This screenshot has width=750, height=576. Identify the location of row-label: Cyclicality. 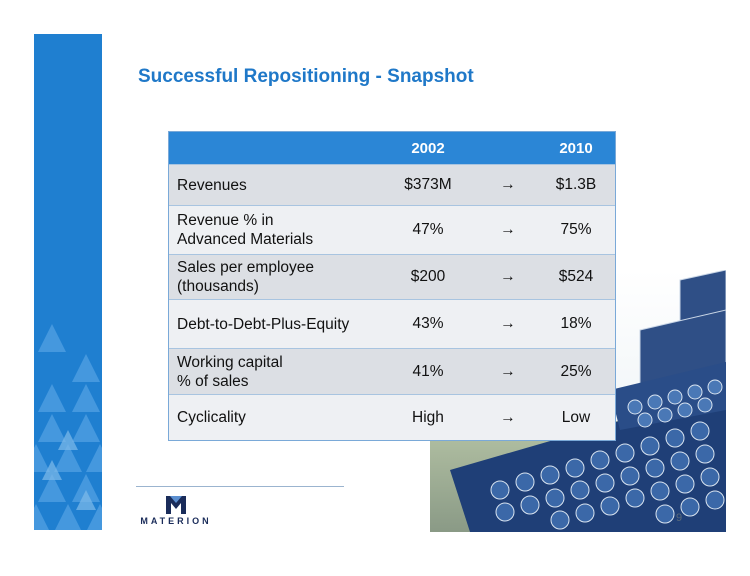
(211, 417).